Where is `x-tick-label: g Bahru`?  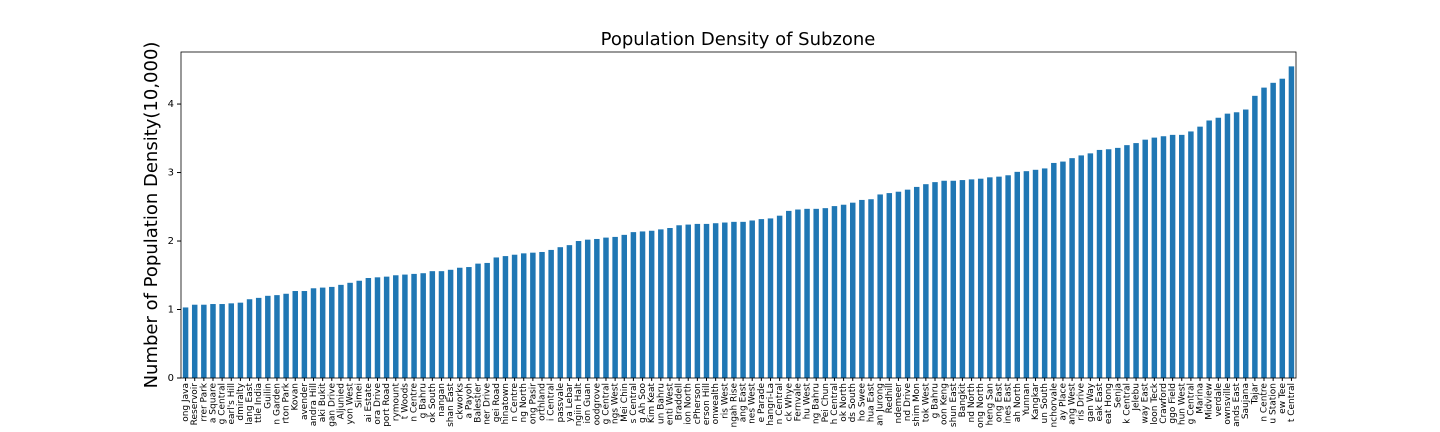 x-tick-label: g Bahru is located at coordinates (935, 400).